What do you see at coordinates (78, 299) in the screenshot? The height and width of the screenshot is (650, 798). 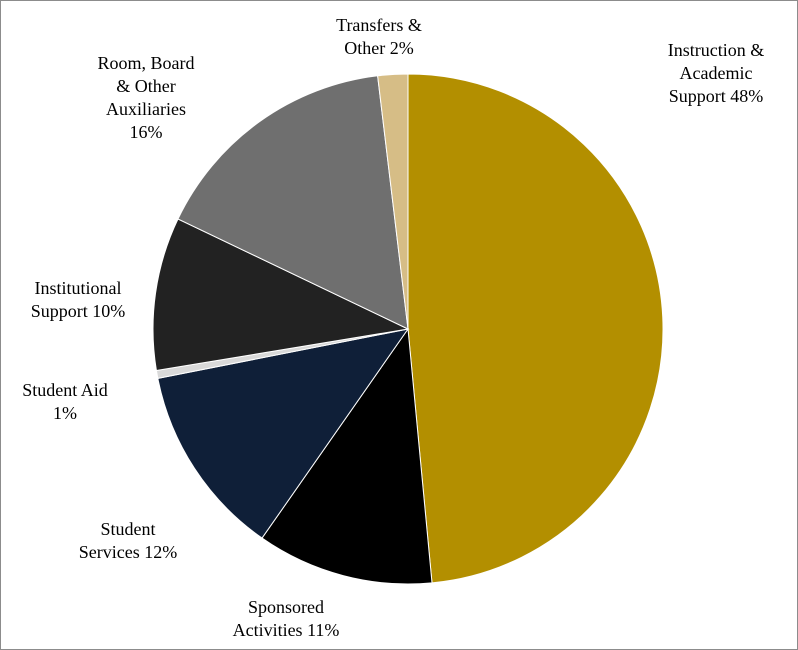 I see `slice-label-5: Institutional Support 10%` at bounding box center [78, 299].